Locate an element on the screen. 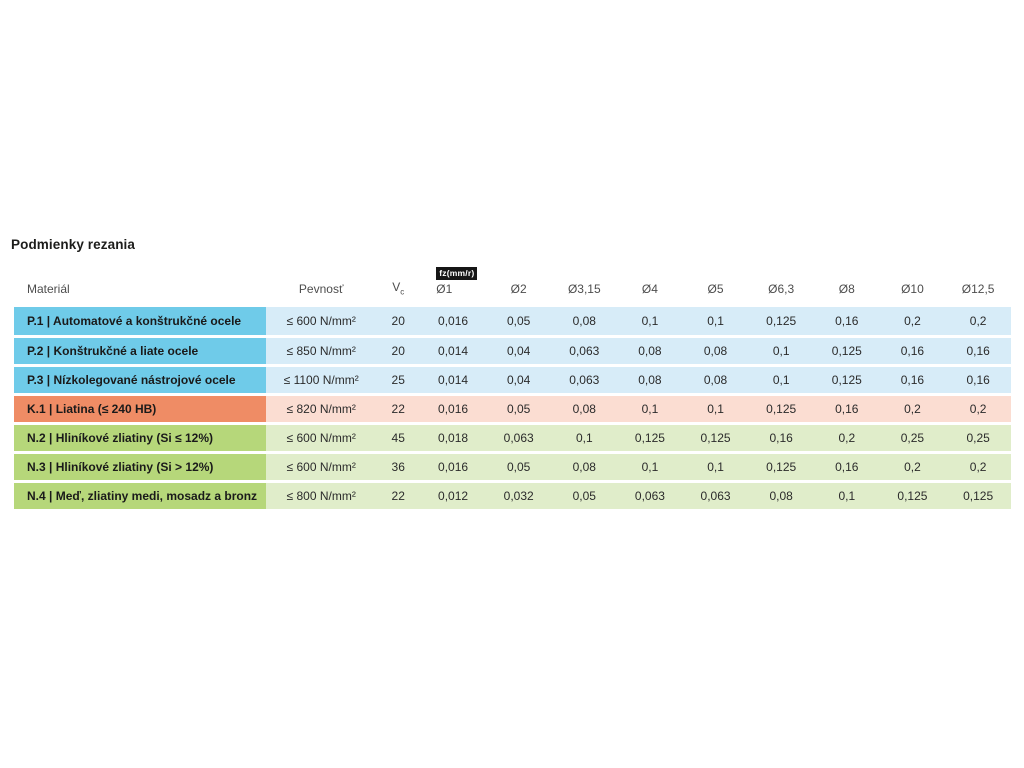 The height and width of the screenshot is (768, 1024). column-header-strength: Pevnosť is located at coordinates (321, 289).